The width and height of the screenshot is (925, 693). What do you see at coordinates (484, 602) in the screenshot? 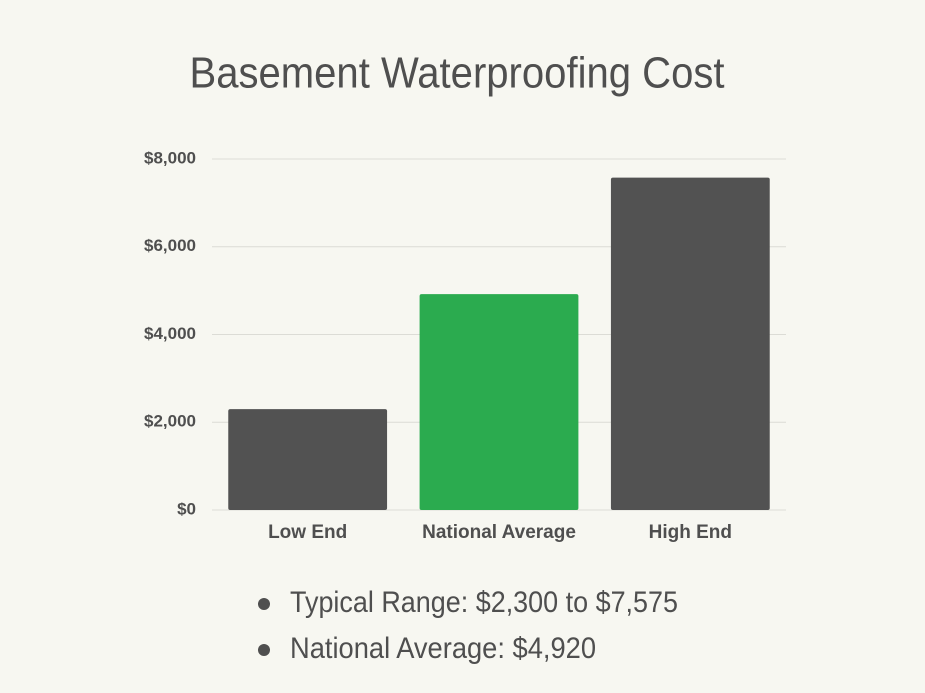
I see `note: Typical Range: $2,300 to $7,575` at bounding box center [484, 602].